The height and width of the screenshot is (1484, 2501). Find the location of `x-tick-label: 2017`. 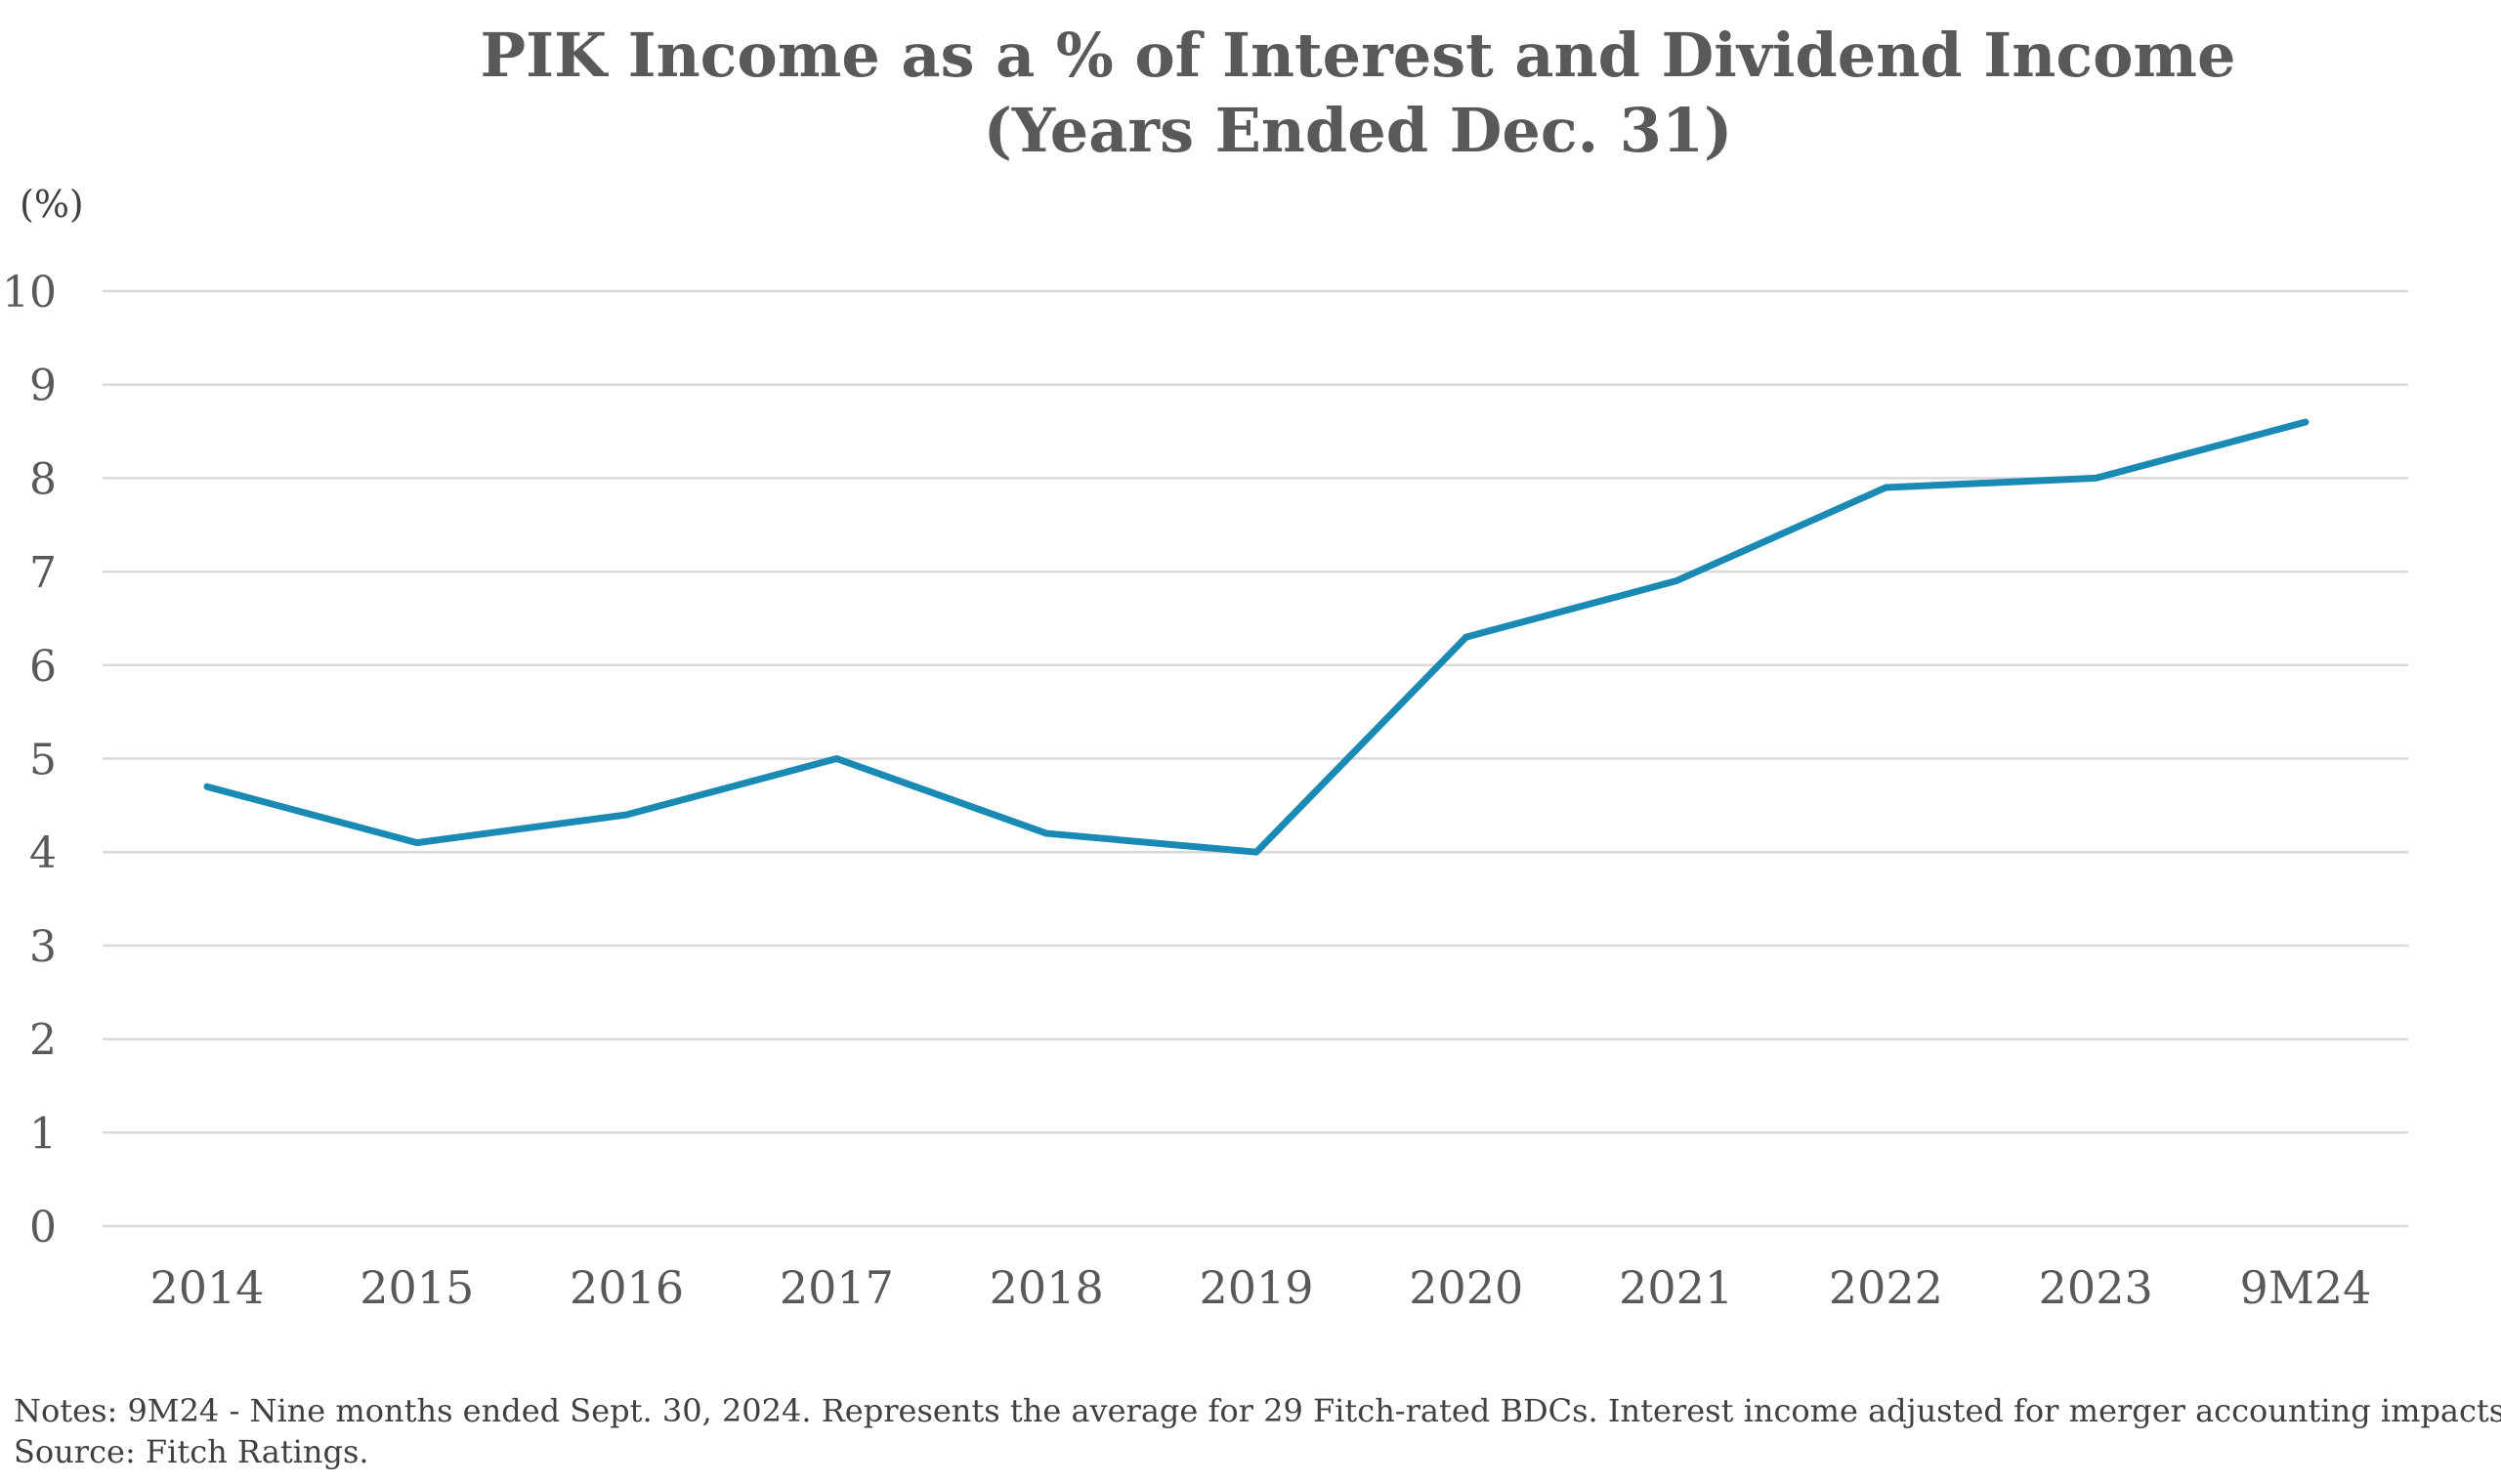

x-tick-label: 2017 is located at coordinates (837, 1288).